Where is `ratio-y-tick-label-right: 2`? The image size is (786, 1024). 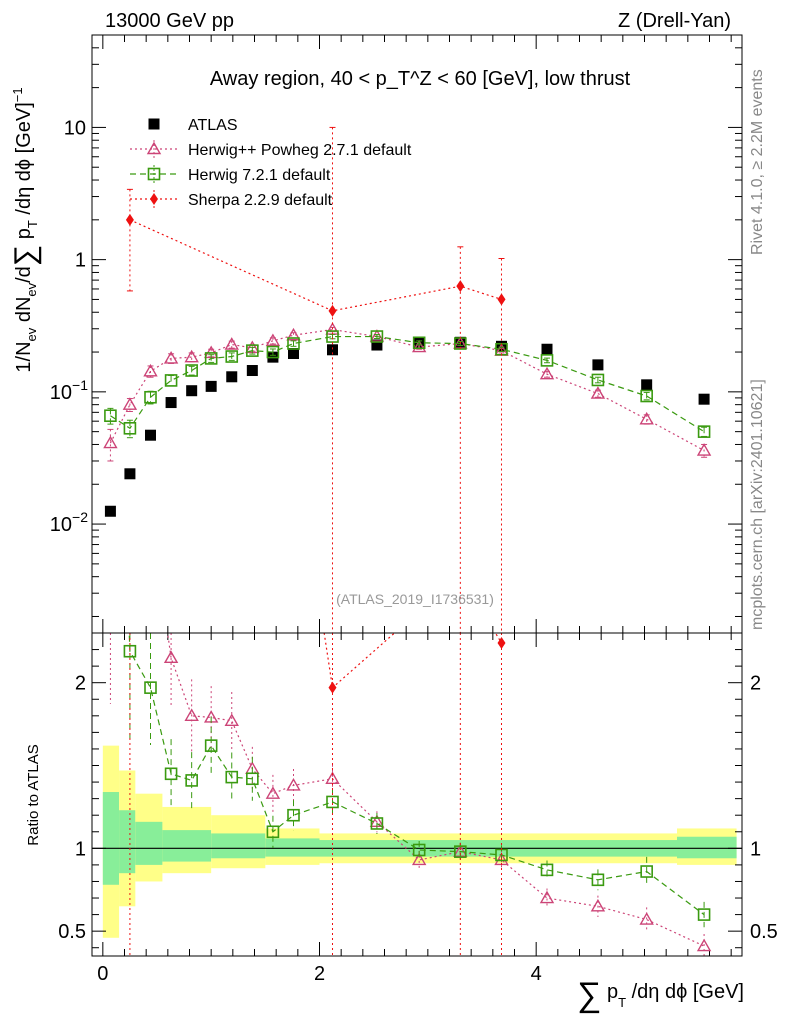 ratio-y-tick-label-right: 2 is located at coordinates (755, 684).